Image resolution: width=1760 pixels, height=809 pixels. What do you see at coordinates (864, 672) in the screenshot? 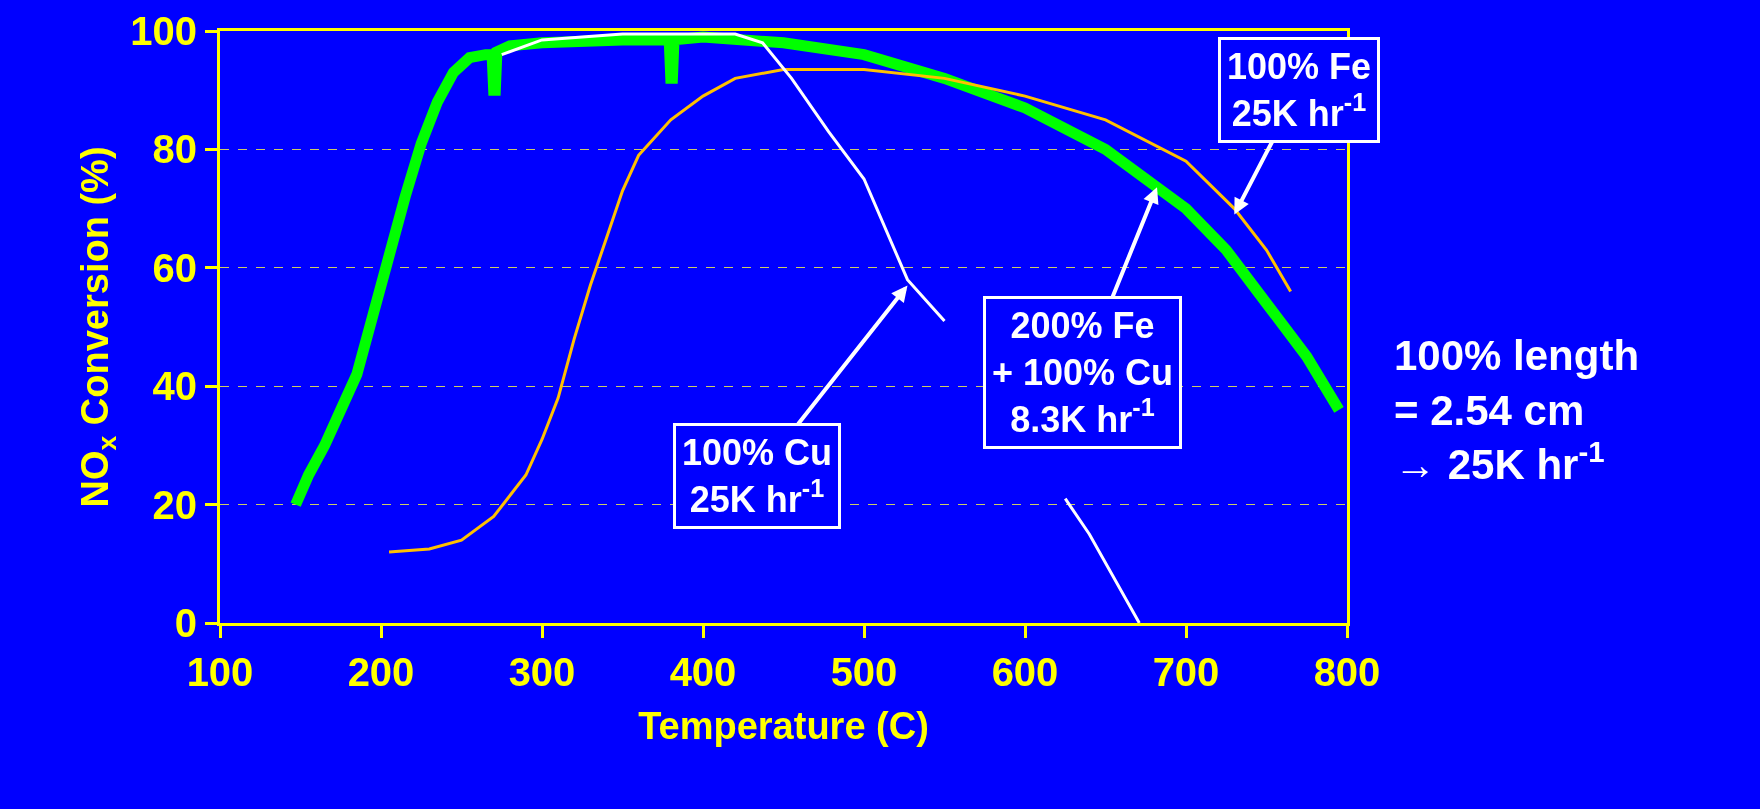
I see `x-tick-label: 500` at bounding box center [864, 672].